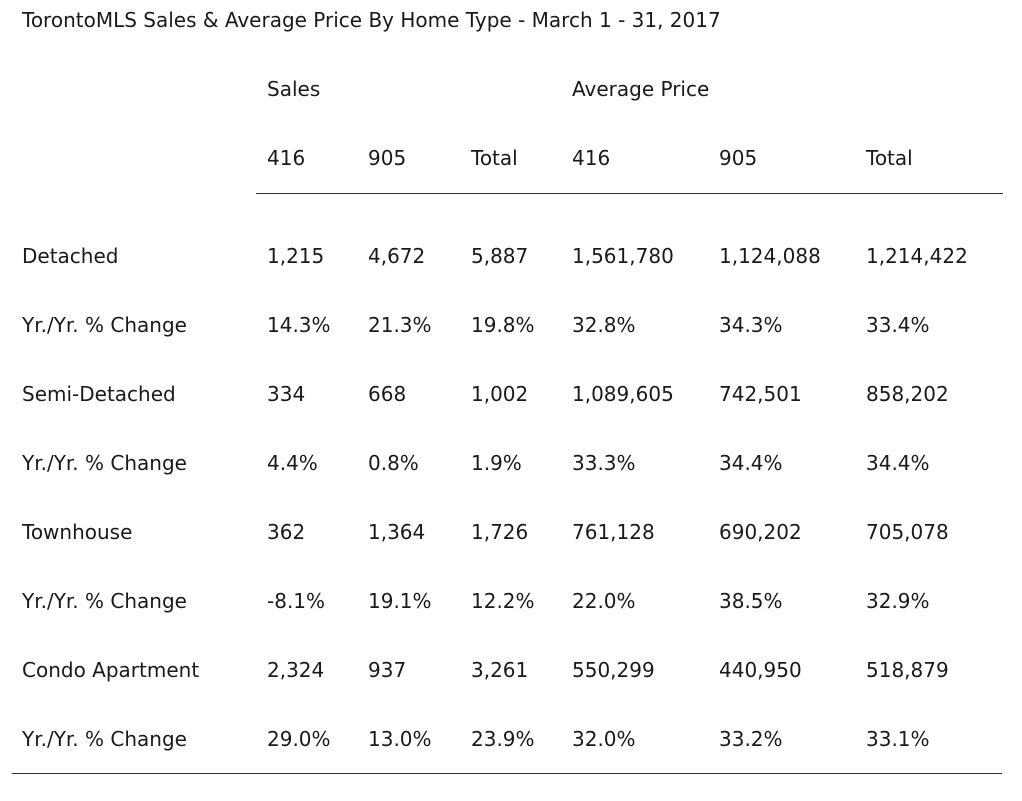  I want to click on table-cell: 34.3%, so click(751, 325).